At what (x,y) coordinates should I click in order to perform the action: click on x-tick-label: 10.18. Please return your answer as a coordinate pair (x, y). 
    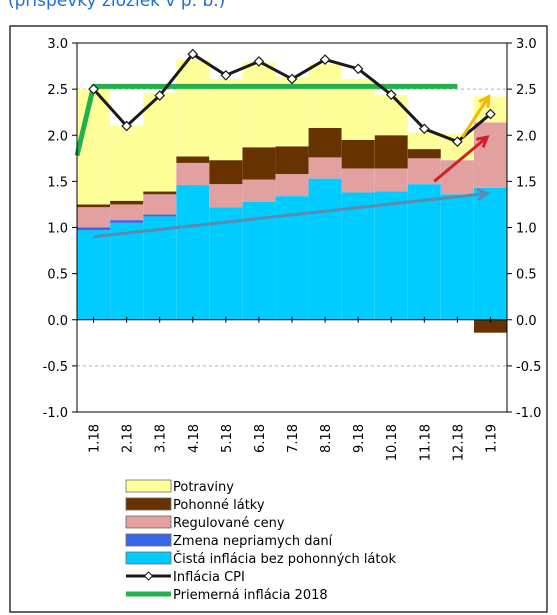
    Looking at the image, I should click on (392, 442).